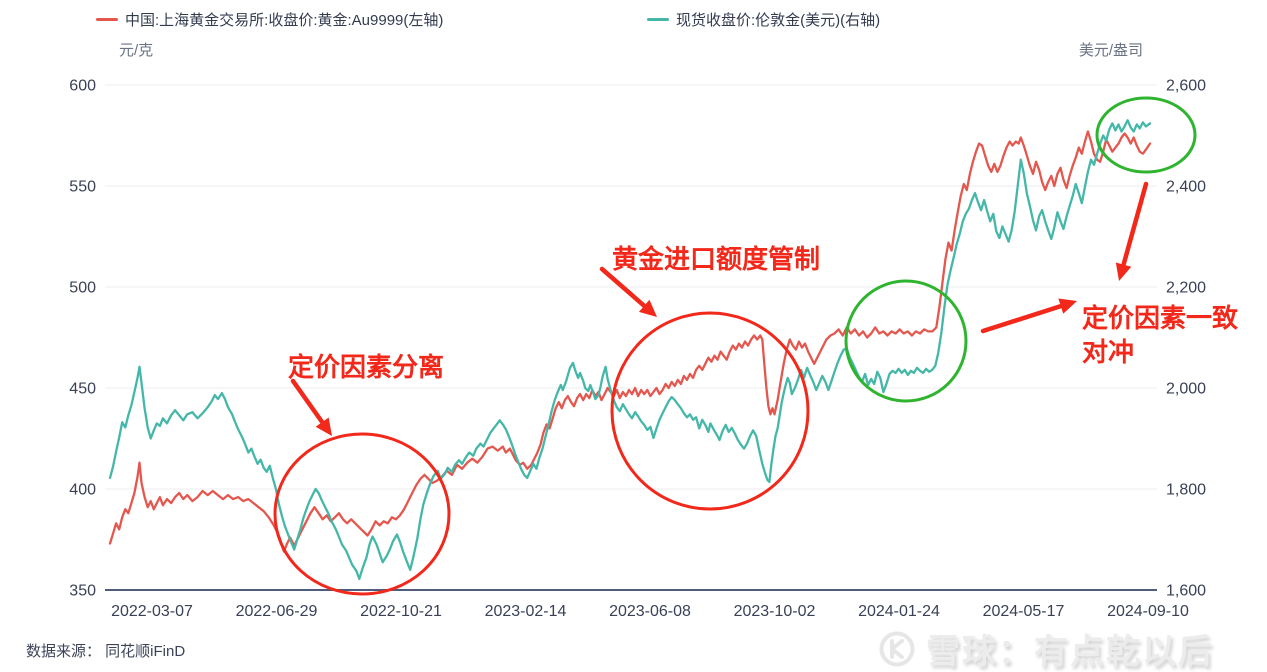 The height and width of the screenshot is (672, 1267). What do you see at coordinates (1186, 86) in the screenshot?
I see `right-axis-tick: 2,600` at bounding box center [1186, 86].